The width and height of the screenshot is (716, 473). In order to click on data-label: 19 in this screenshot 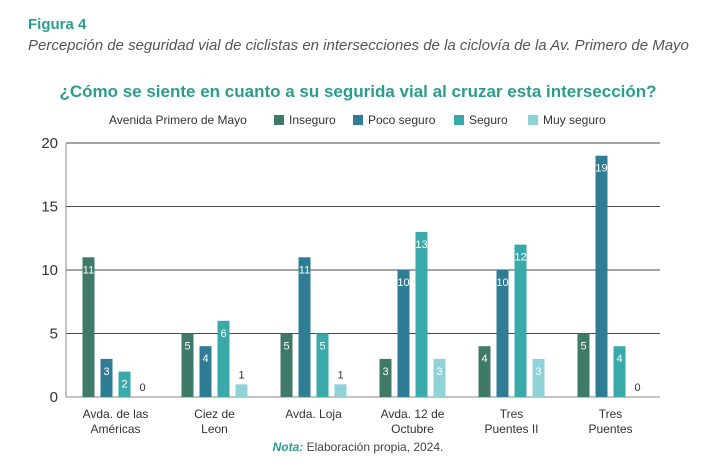, I will do `click(601, 169)`.